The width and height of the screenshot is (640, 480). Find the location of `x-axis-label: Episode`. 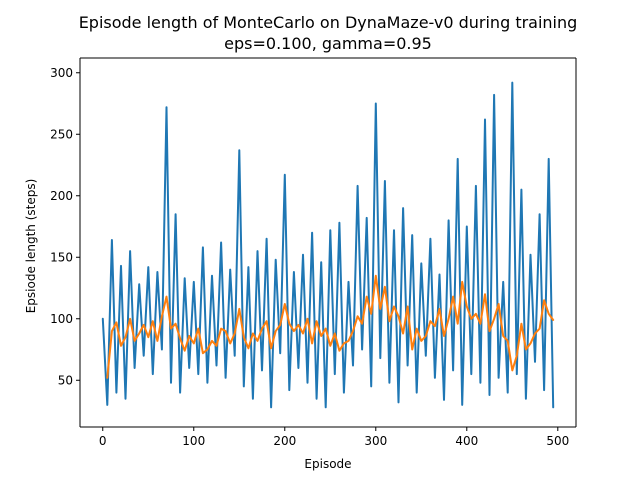

x-axis-label: Episode is located at coordinates (327, 464).